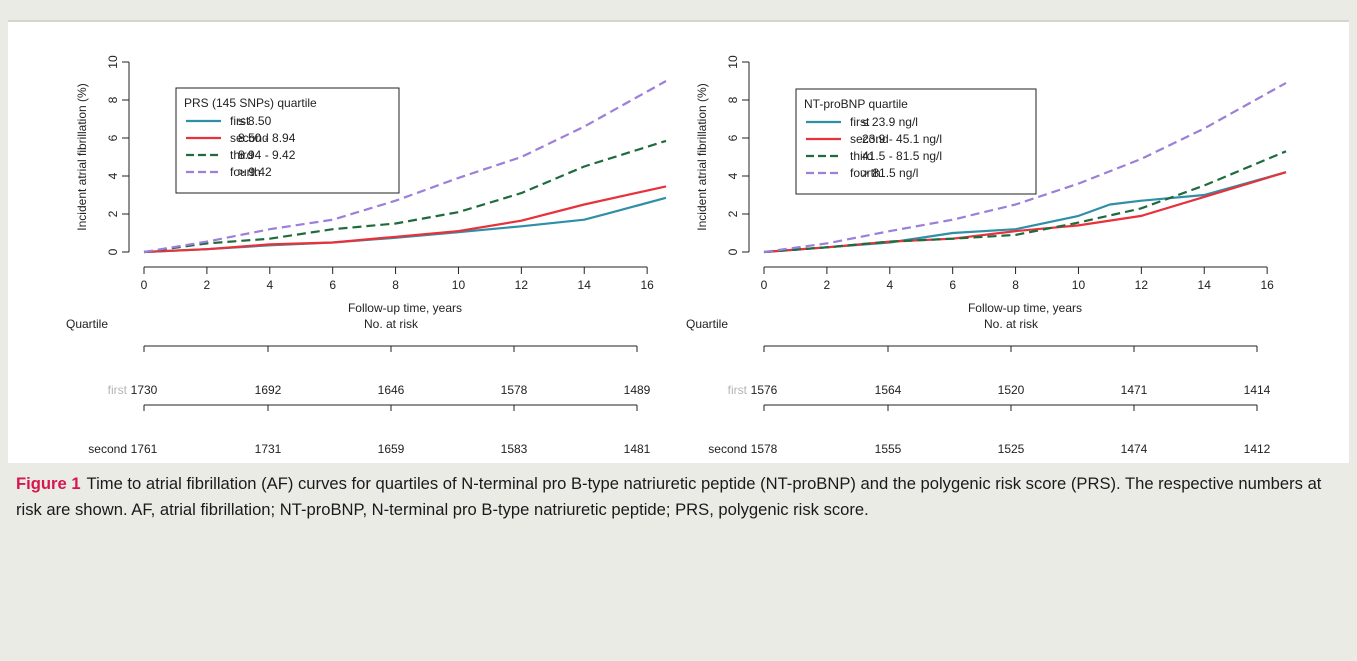 Image resolution: width=1357 pixels, height=661 pixels. Describe the element at coordinates (514, 390) in the screenshot. I see `panel-1-risk-value: 1578` at that location.